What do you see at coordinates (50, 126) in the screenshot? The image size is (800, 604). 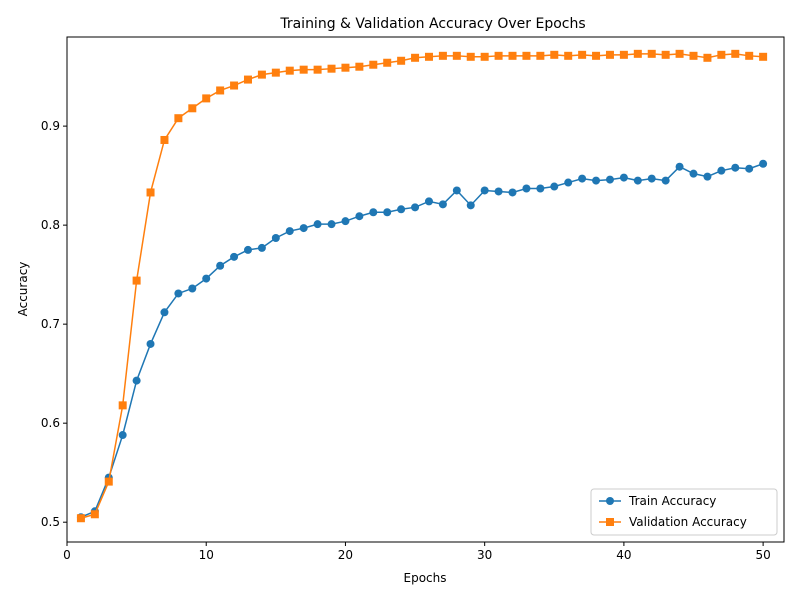 I see `y-tick-label: 0.9` at bounding box center [50, 126].